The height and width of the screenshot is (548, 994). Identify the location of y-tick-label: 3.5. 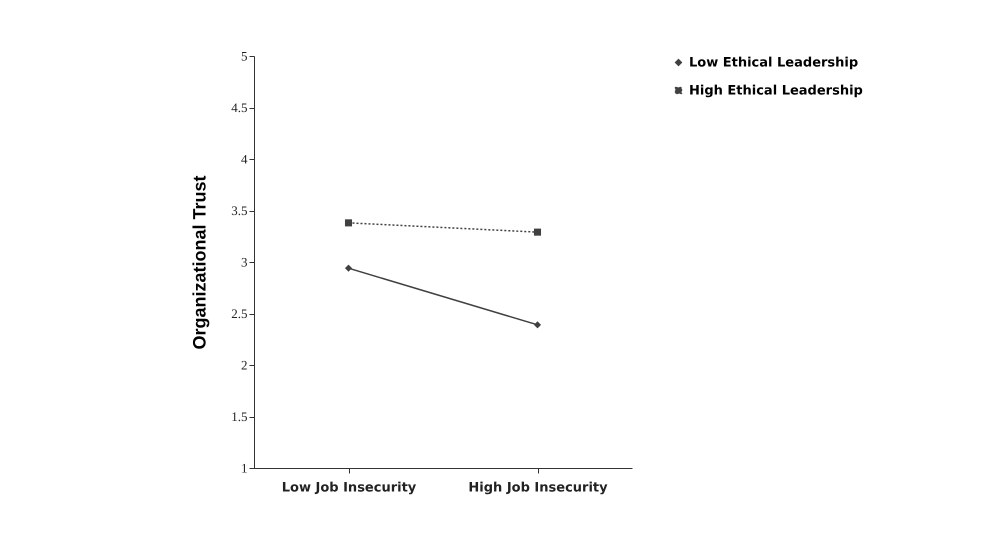
(239, 210).